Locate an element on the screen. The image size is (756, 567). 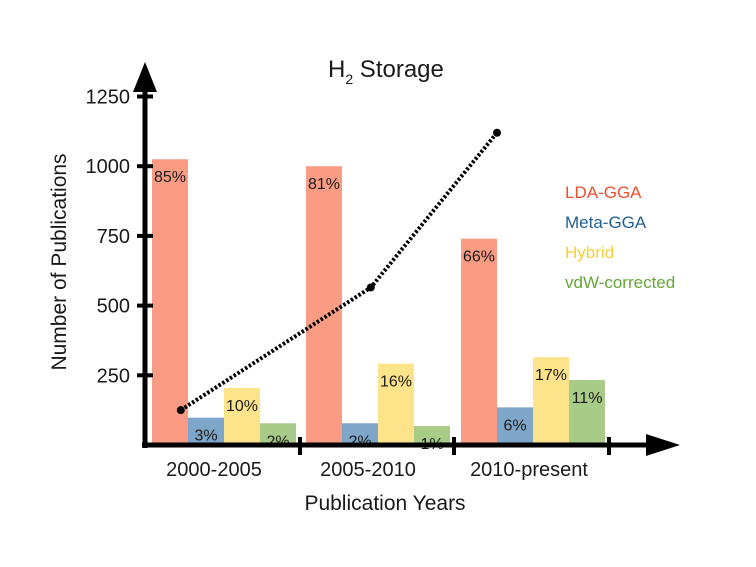
bar-label-lda-gga-2: 66% is located at coordinates (479, 257).